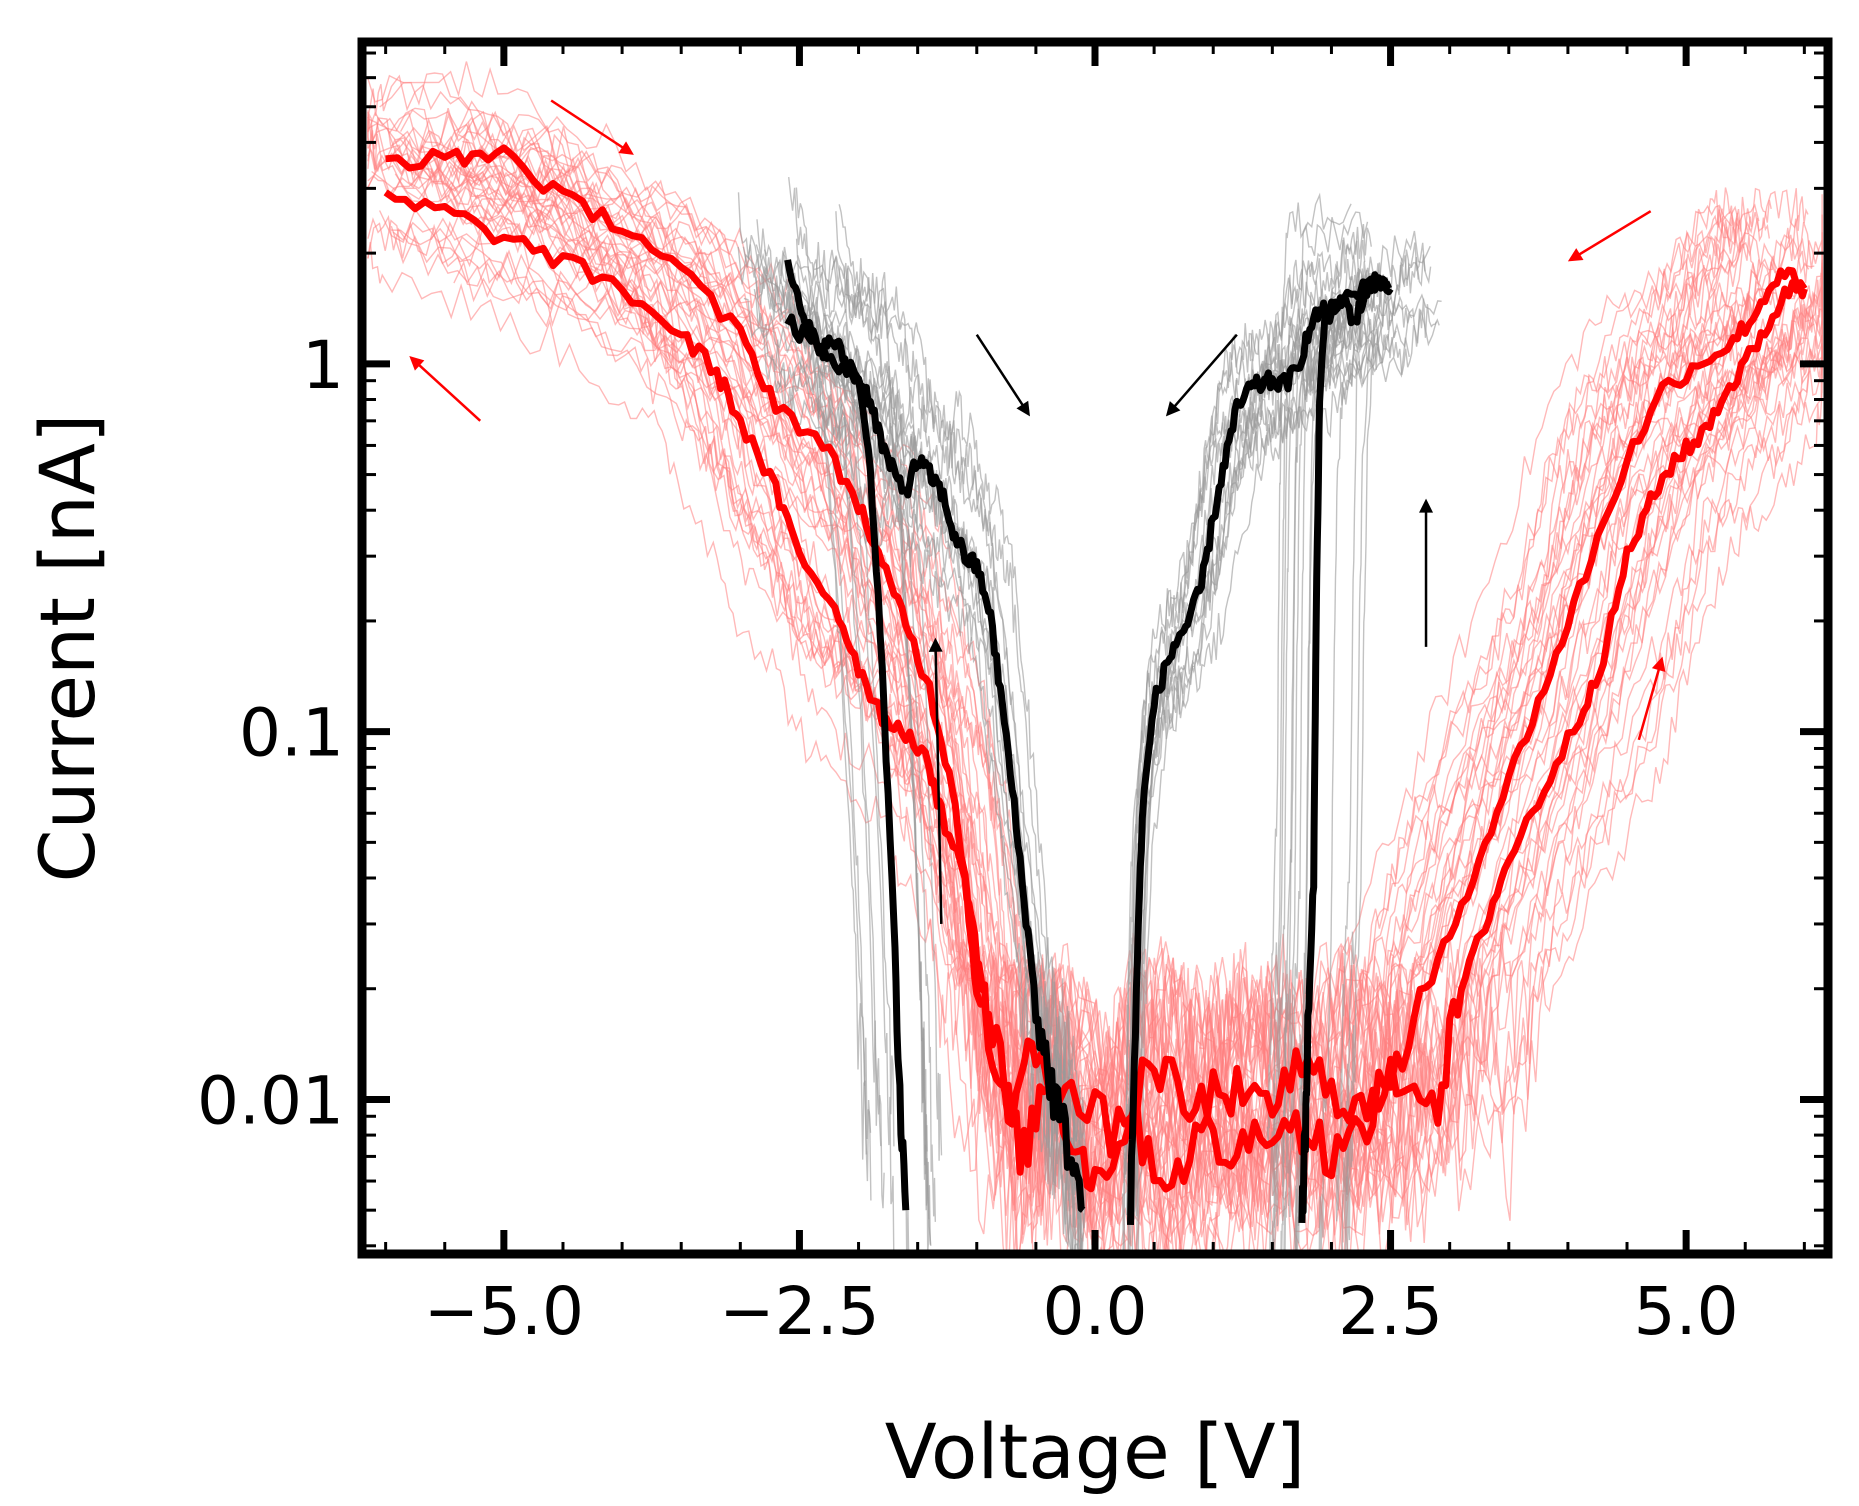 The height and width of the screenshot is (1506, 1859). What do you see at coordinates (291, 733) in the screenshot?
I see `y-tick-label: 0.1` at bounding box center [291, 733].